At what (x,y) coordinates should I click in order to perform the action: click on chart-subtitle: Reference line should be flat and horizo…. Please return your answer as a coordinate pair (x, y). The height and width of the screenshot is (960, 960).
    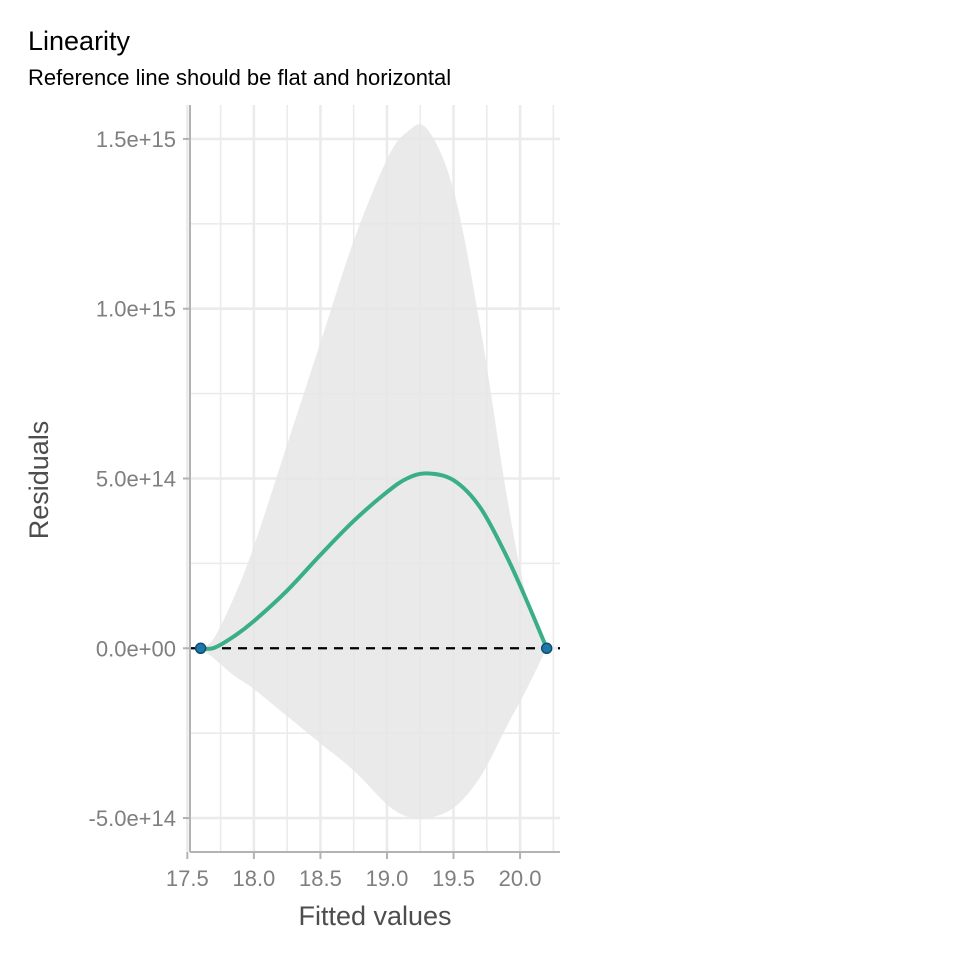
    Looking at the image, I should click on (239, 77).